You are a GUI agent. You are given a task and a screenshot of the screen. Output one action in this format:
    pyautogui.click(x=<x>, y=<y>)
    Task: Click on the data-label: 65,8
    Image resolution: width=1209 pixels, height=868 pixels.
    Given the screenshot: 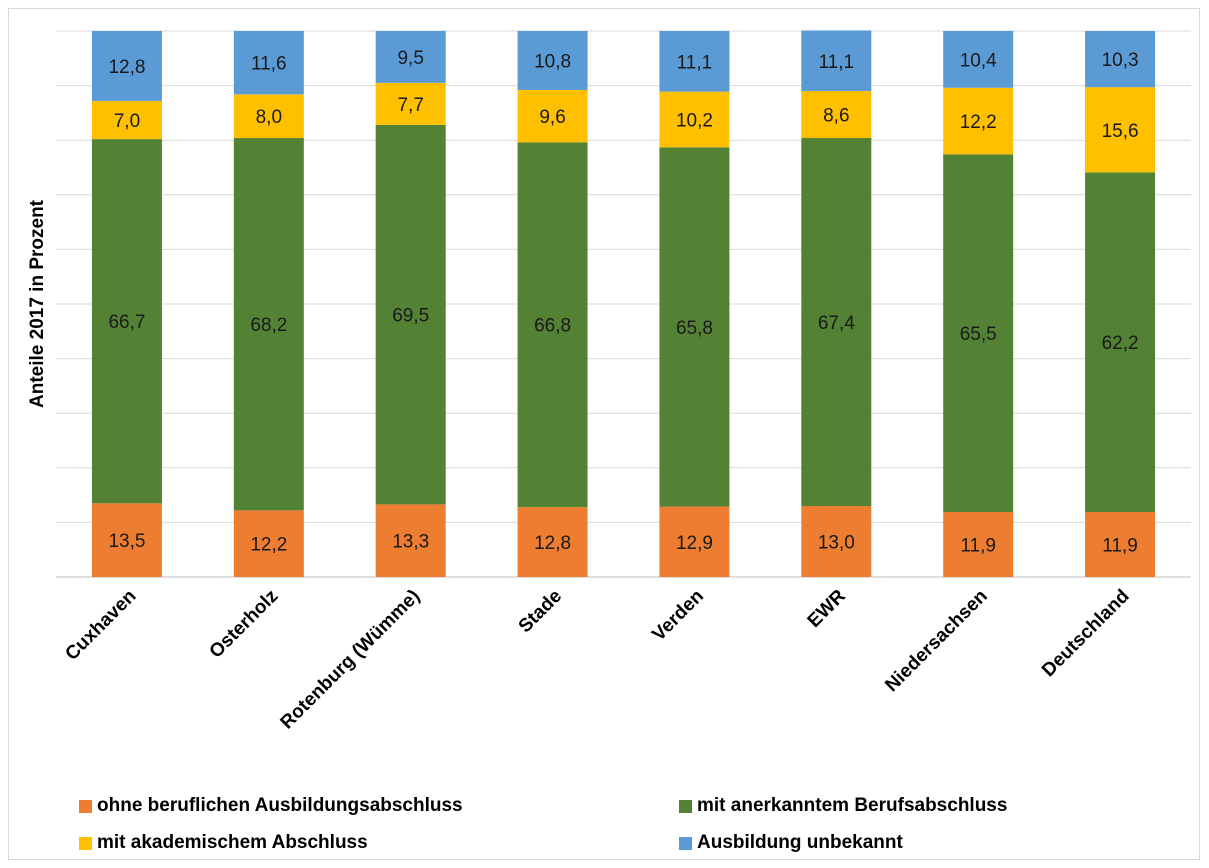 What is the action you would take?
    pyautogui.click(x=694, y=328)
    